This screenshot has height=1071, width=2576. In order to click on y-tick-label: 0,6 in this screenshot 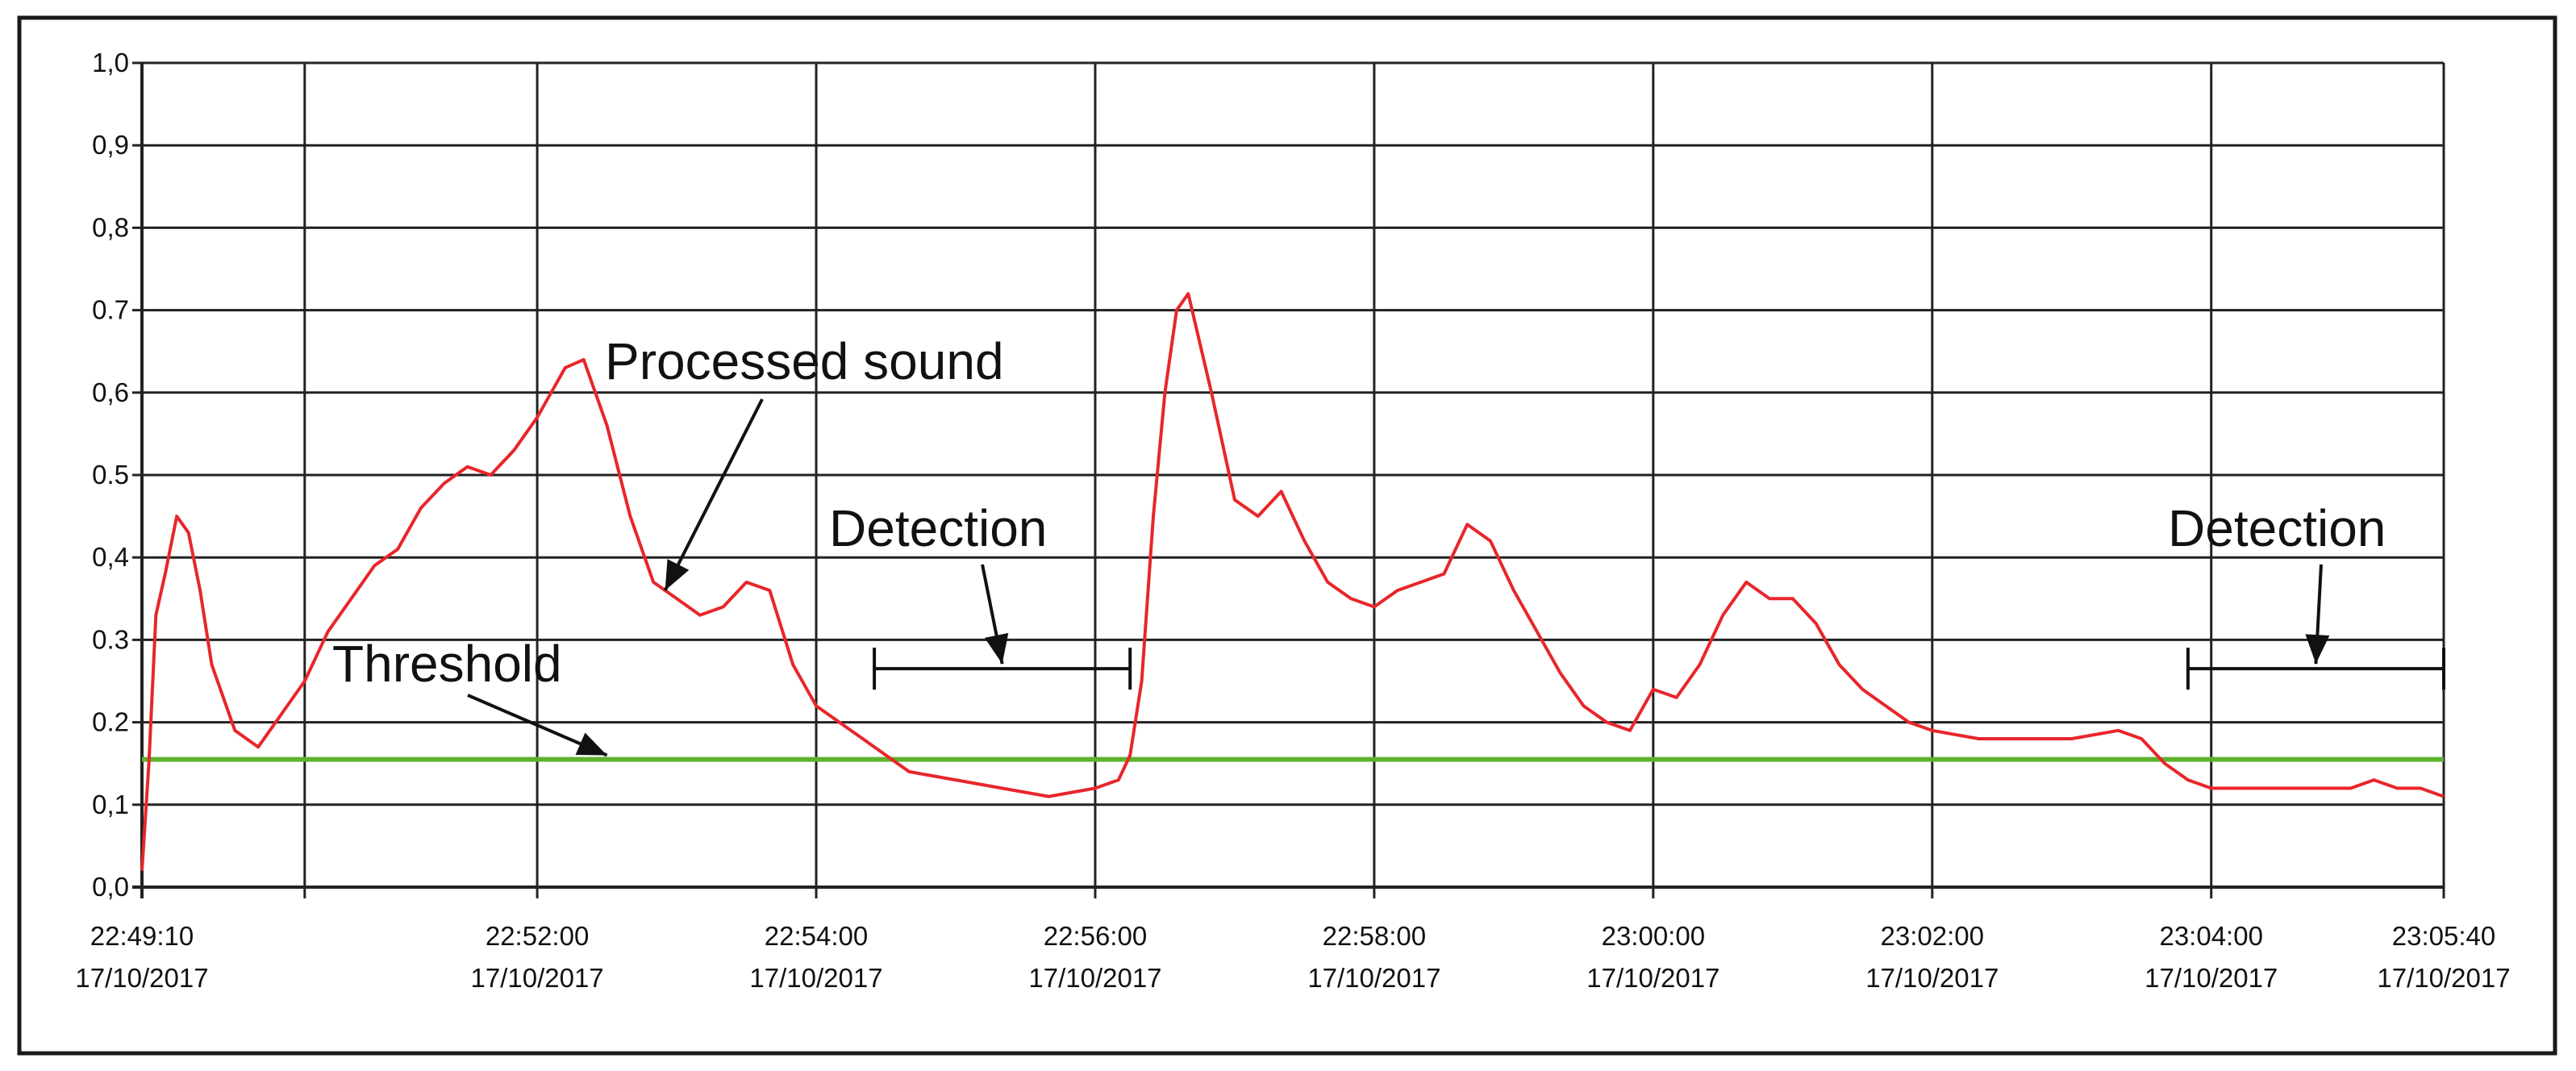, I will do `click(110, 392)`.